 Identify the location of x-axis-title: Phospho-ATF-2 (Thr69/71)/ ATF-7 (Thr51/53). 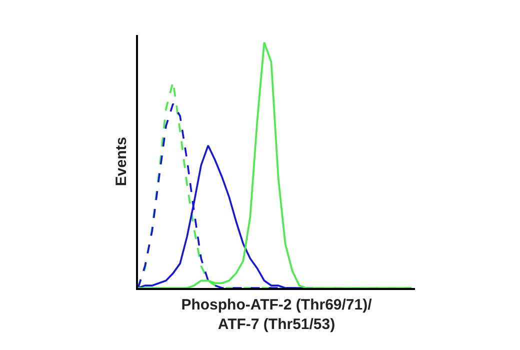
(277, 315).